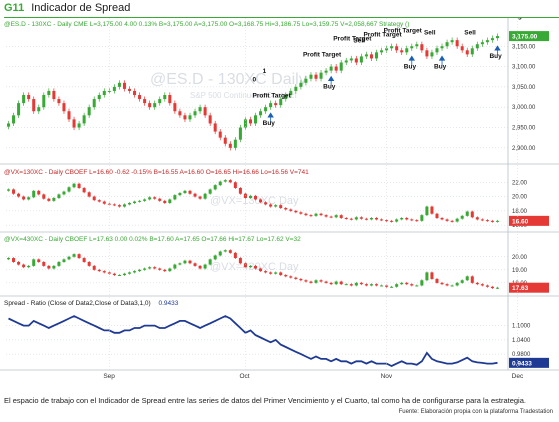 The image size is (559, 422). I want to click on y-tick-label: 18.00, so click(520, 212).